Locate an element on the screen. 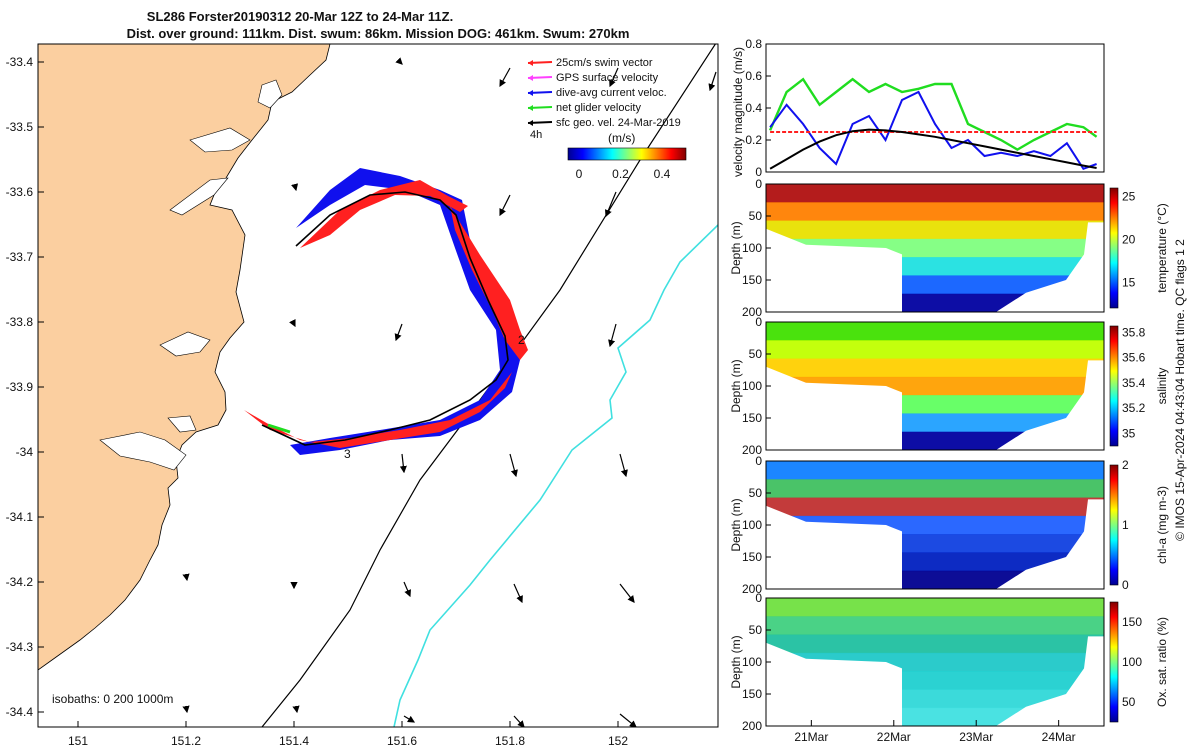  colorbar-tick: 0 is located at coordinates (1125, 585).